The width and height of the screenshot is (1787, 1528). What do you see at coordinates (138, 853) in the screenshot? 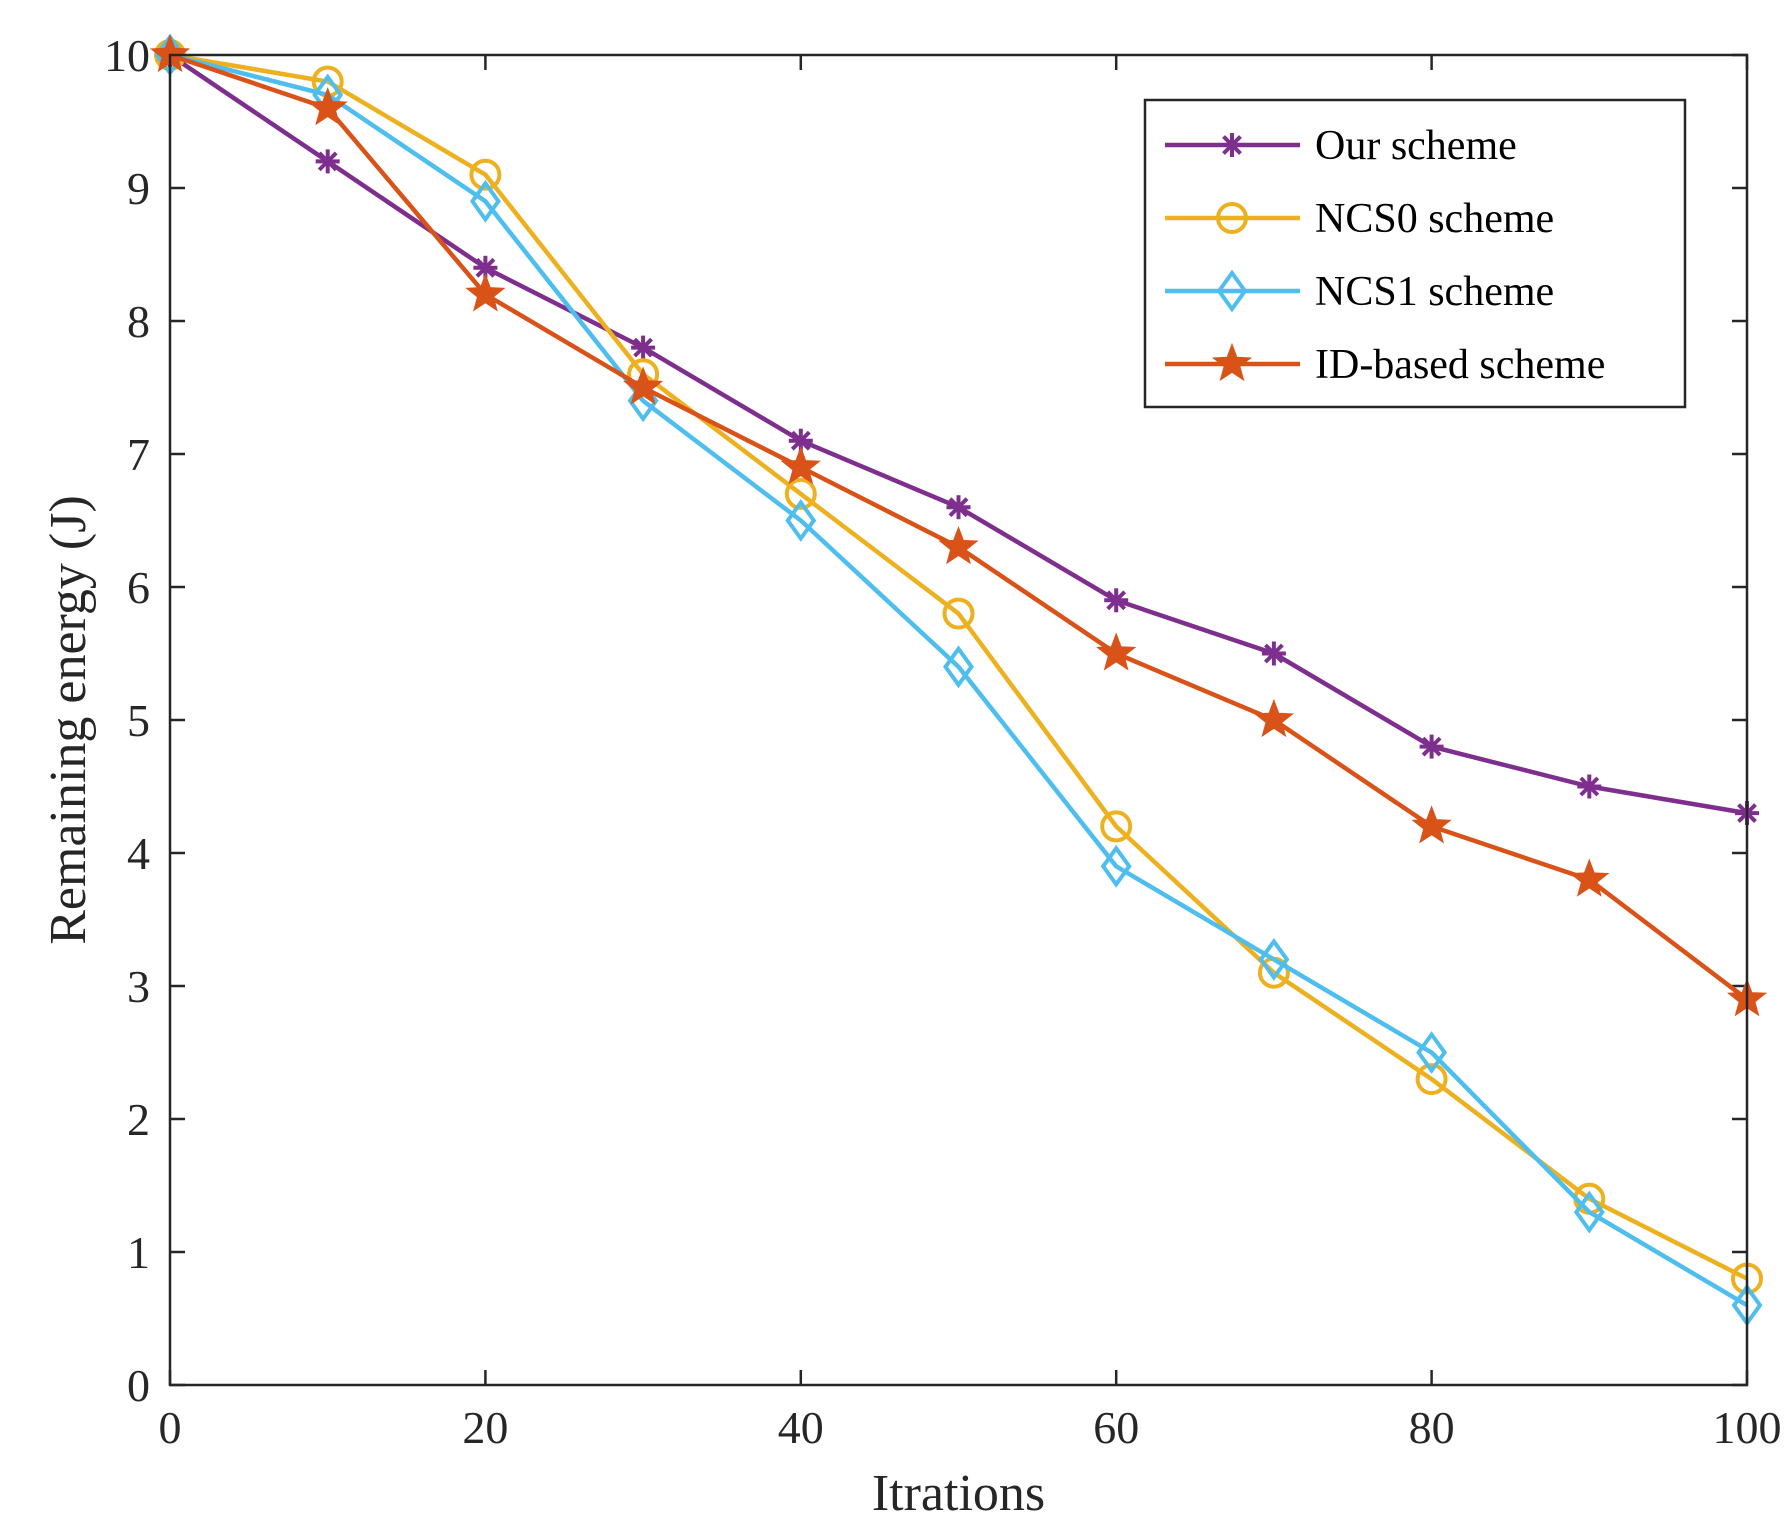
I see `y-tick-label: 4` at bounding box center [138, 853].